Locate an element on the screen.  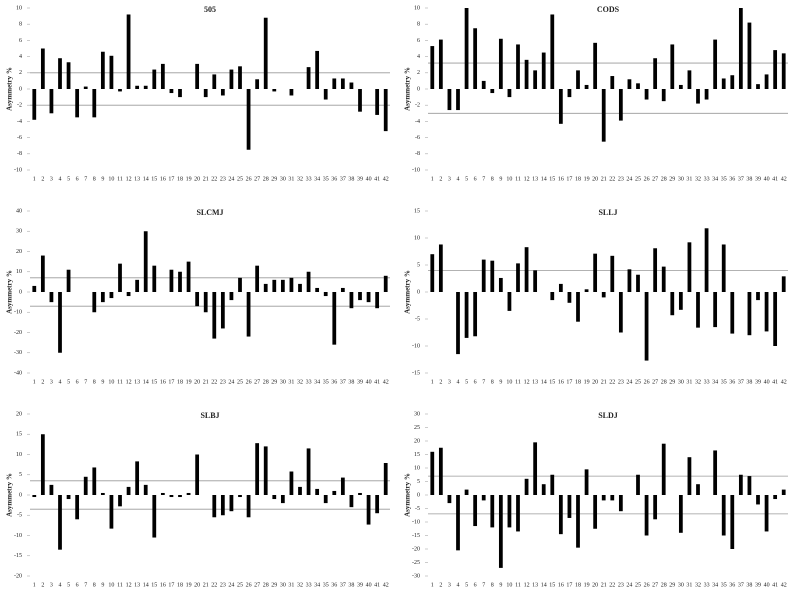
x-tick-label: 2 is located at coordinates (440, 382).